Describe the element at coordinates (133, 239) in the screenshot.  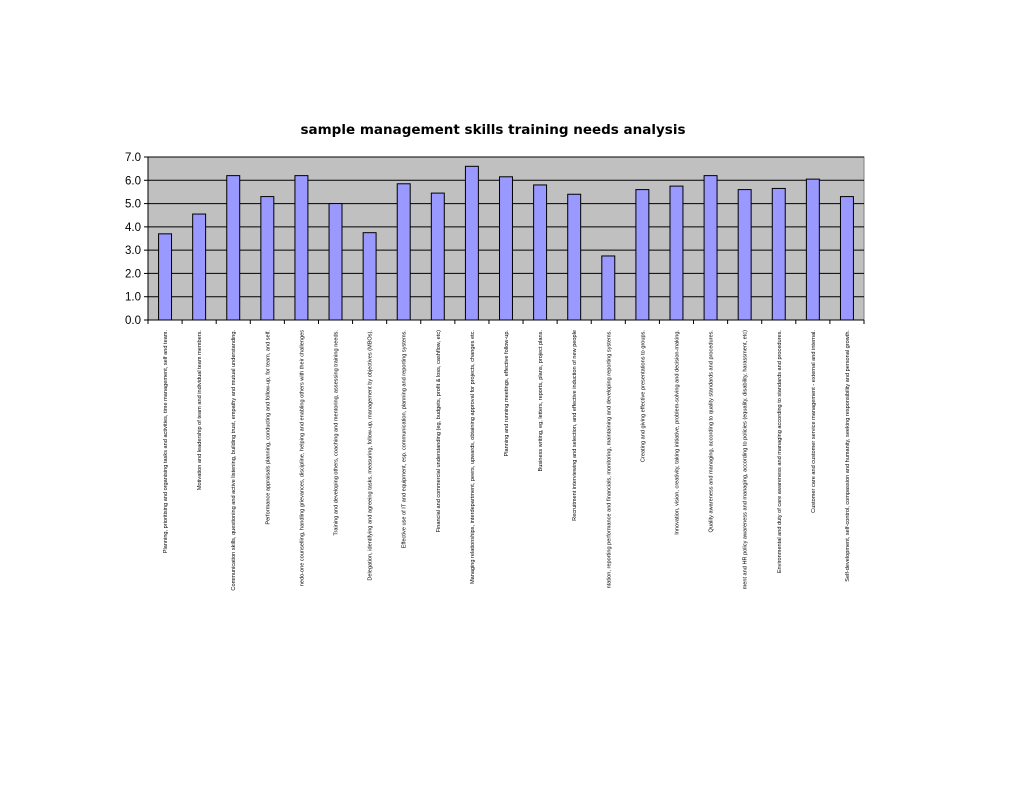
I see `y-tick-labels: 0.0 1.0 2.0 3.0 4.0 5.0 6.0 7.0` at that location.